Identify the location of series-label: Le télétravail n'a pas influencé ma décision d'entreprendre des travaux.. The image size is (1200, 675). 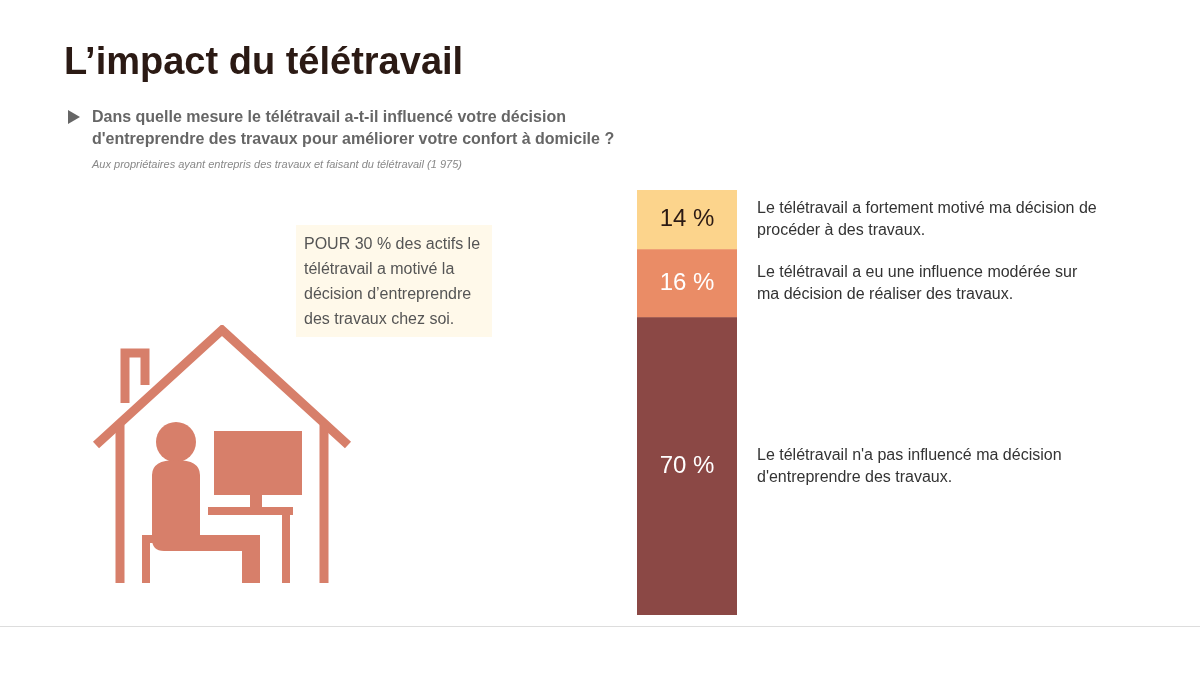
(909, 465).